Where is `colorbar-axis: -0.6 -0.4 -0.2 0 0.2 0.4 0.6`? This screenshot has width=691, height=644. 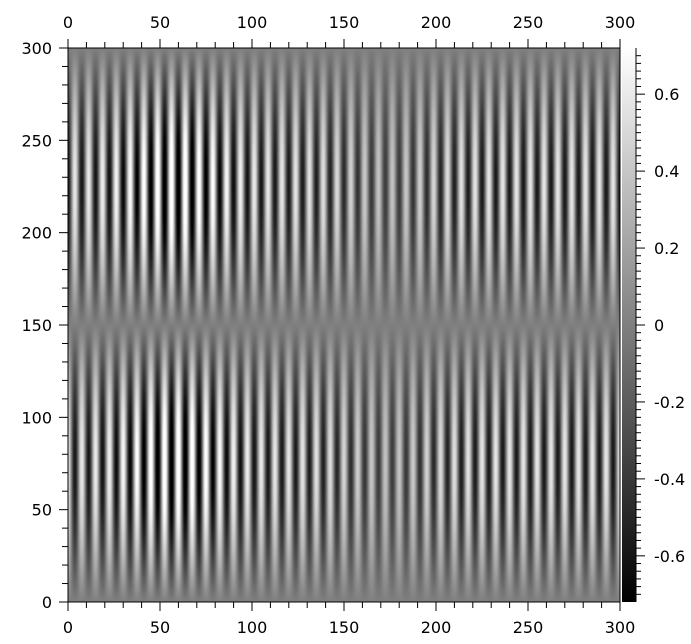 colorbar-axis: -0.6 -0.4 -0.2 0 0.2 0.4 0.6 is located at coordinates (660, 325).